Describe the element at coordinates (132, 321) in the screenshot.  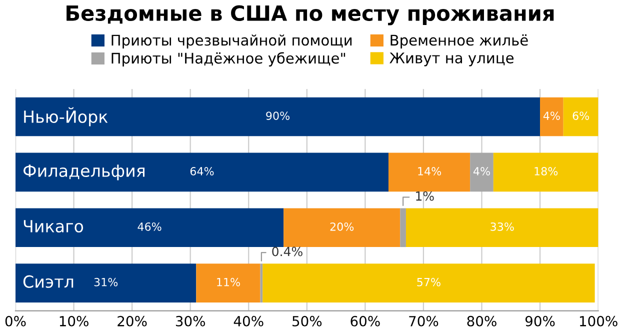
I see `x-tick-label: 20%` at that location.